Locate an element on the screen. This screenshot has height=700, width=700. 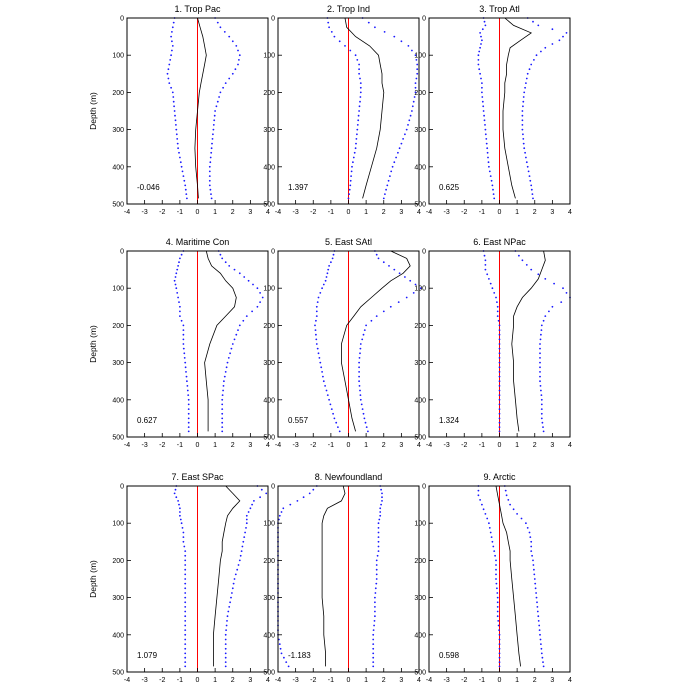
x-tick-label: -1 is located at coordinates (331, 680).